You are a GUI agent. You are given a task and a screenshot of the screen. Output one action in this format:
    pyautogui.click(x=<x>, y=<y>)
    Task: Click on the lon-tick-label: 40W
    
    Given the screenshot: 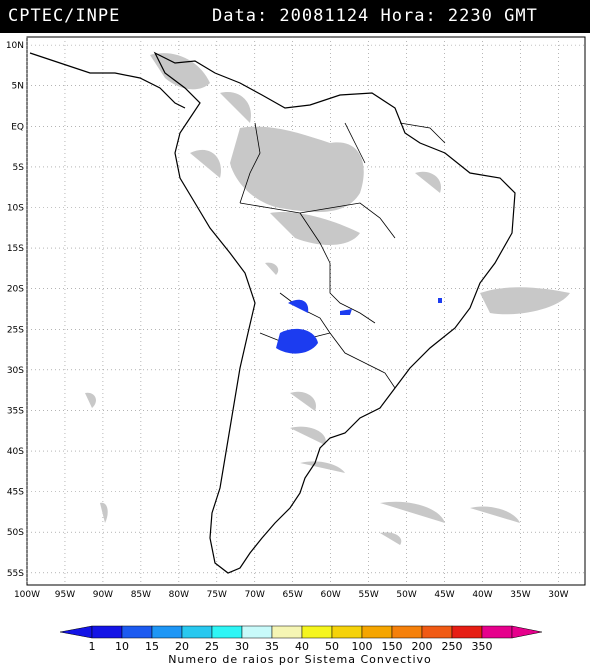 What is the action you would take?
    pyautogui.click(x=482, y=595)
    